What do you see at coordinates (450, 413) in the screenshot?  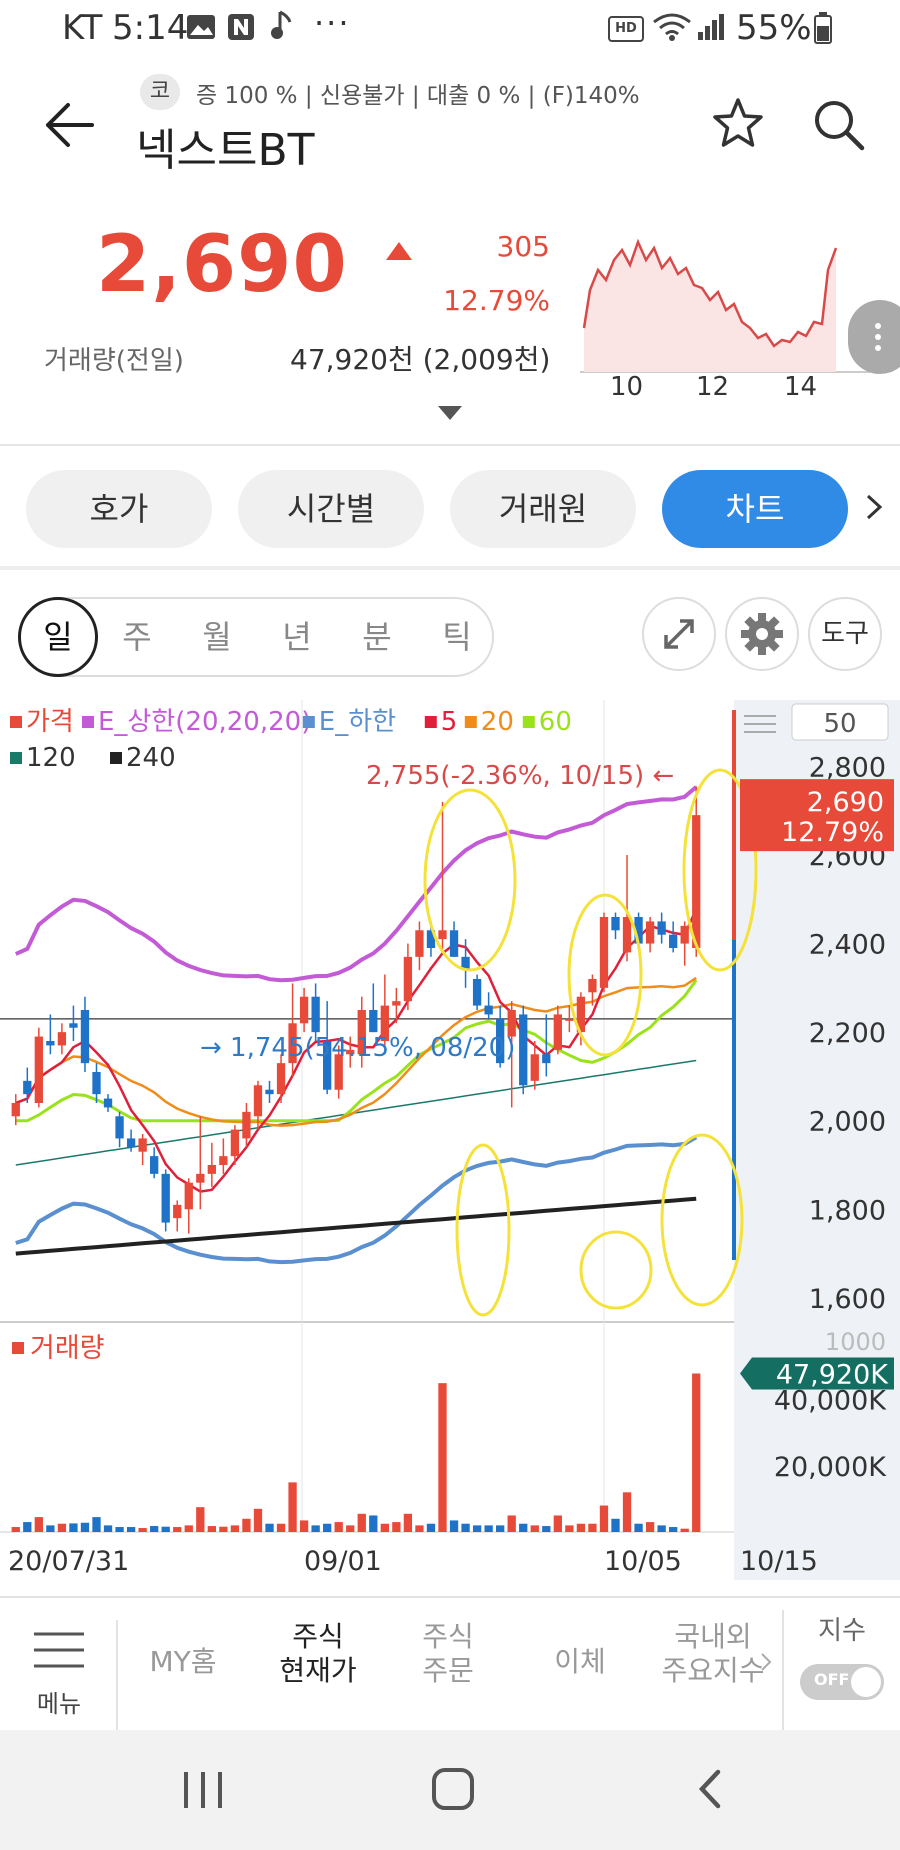 I see `expand-chevron-icon` at bounding box center [450, 413].